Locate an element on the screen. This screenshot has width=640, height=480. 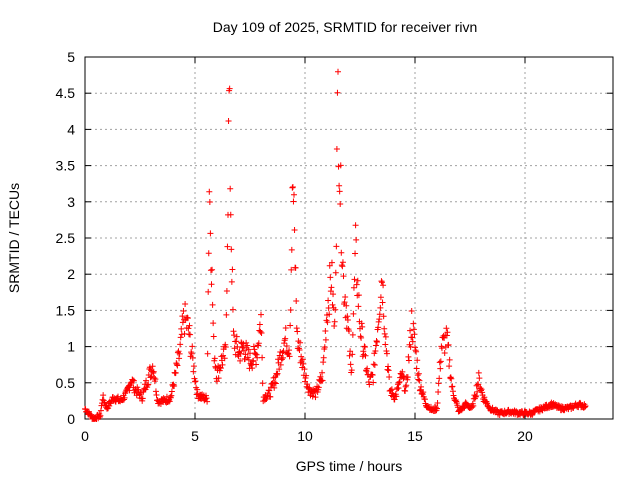
x-tick-label: 20 is located at coordinates (525, 436).